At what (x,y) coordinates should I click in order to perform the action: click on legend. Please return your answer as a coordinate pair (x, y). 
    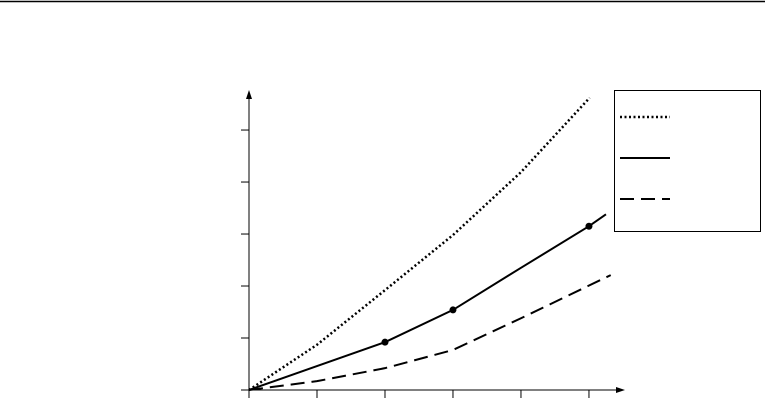
    Looking at the image, I should click on (687, 161).